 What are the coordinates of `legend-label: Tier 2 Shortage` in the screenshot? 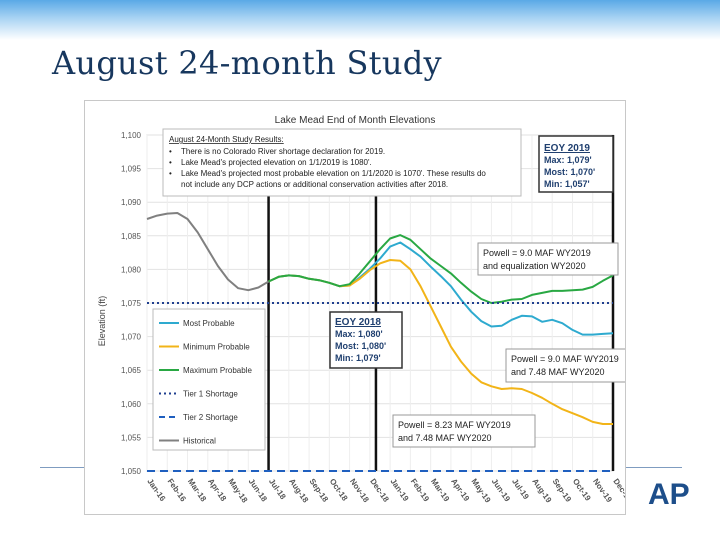 It's located at (210, 417).